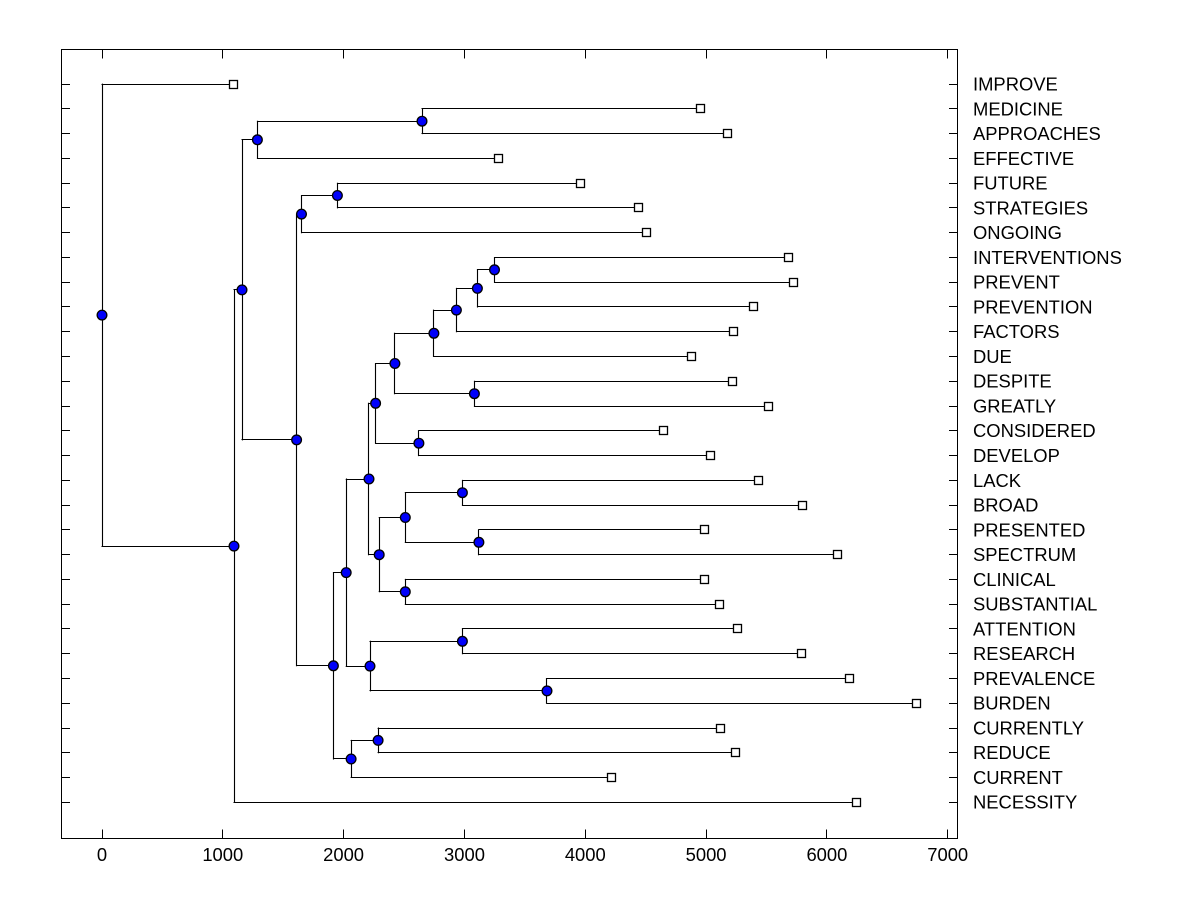 This screenshot has width=1200, height=900. I want to click on svg-text: DEVELOP, so click(1016, 455).